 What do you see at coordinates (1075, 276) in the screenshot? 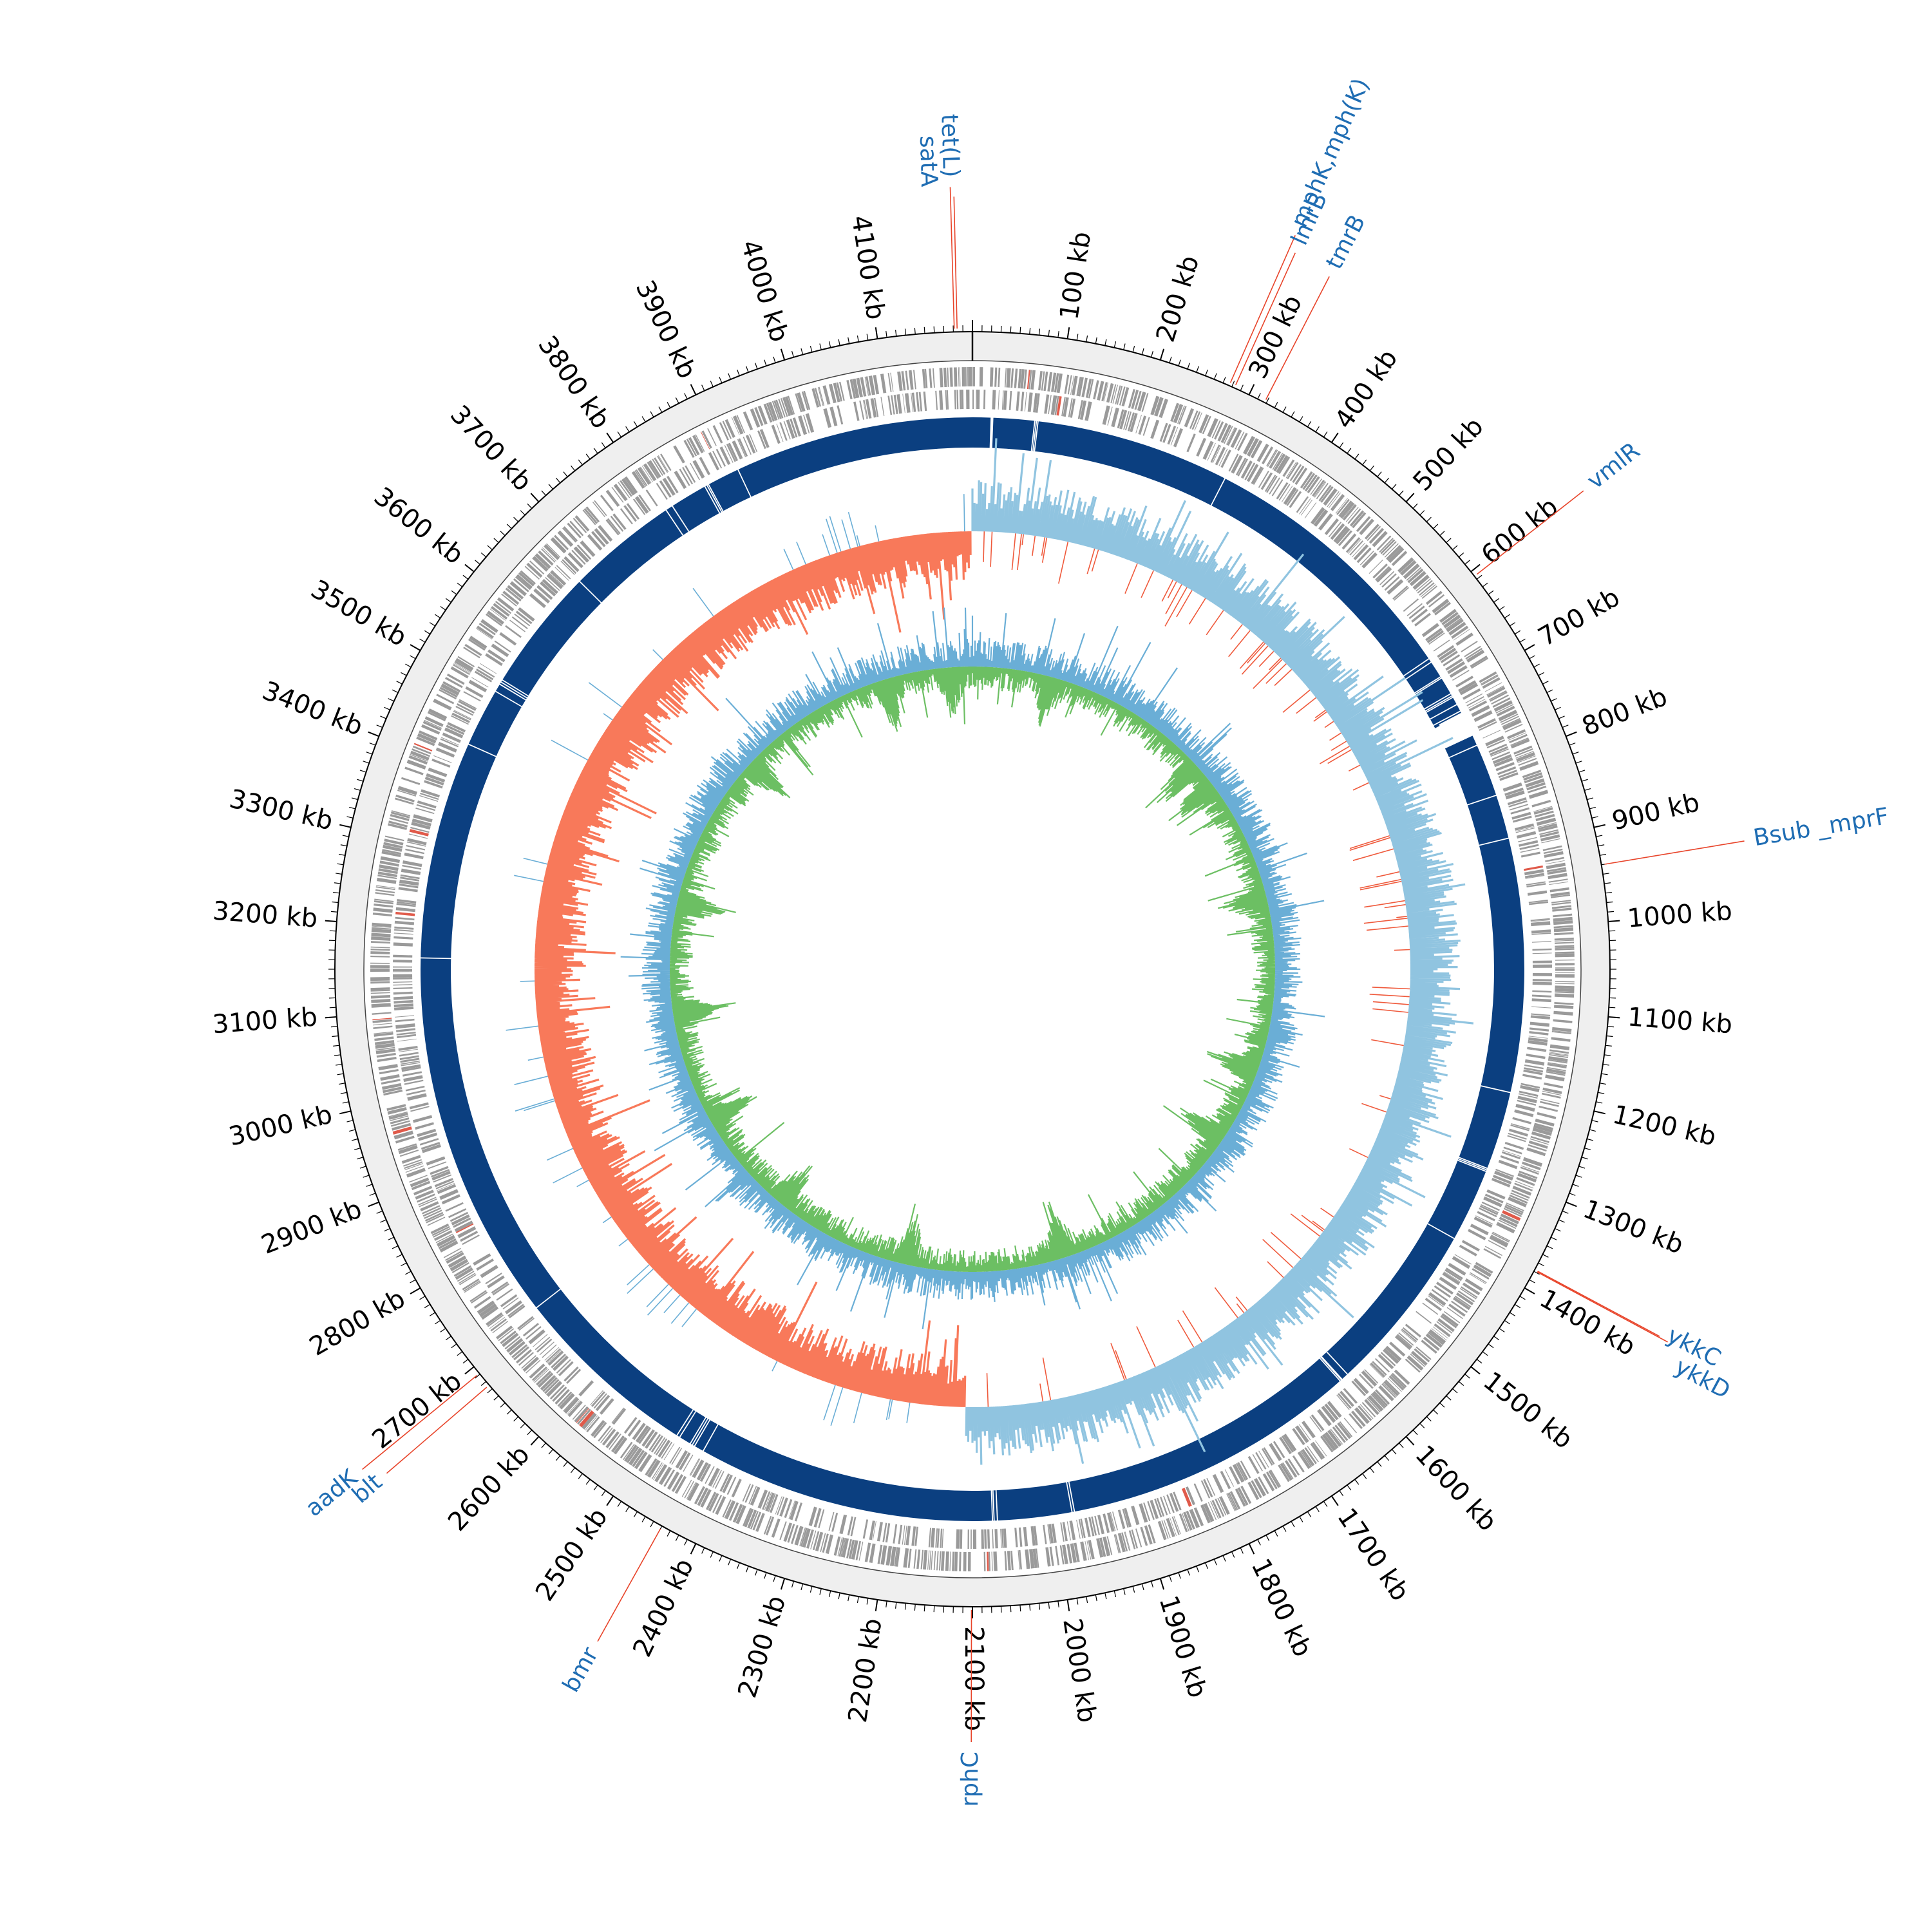
I see `tick-label: 100 kb` at bounding box center [1075, 276].